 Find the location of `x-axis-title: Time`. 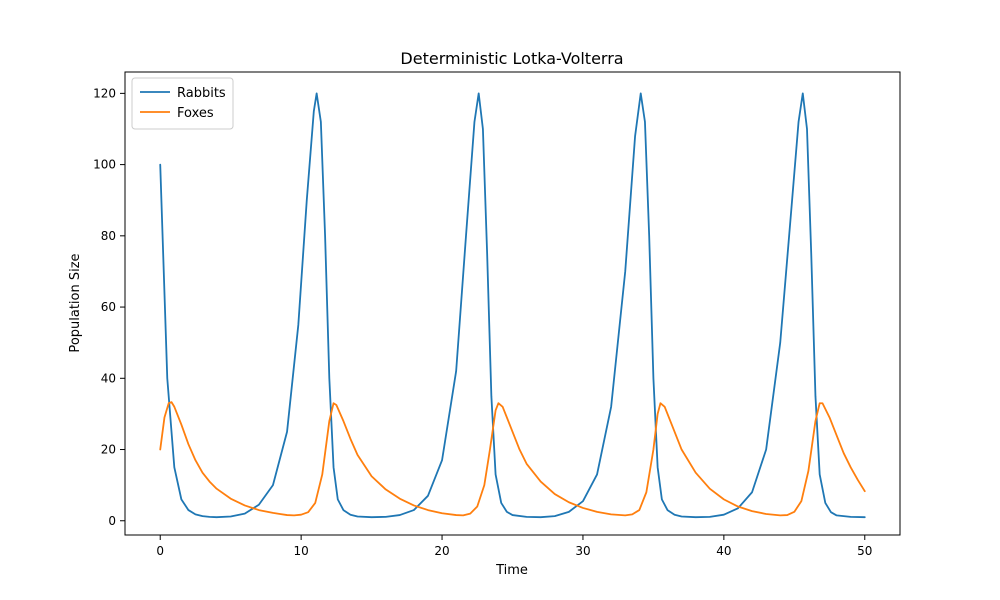

x-axis-title: Time is located at coordinates (511, 570).